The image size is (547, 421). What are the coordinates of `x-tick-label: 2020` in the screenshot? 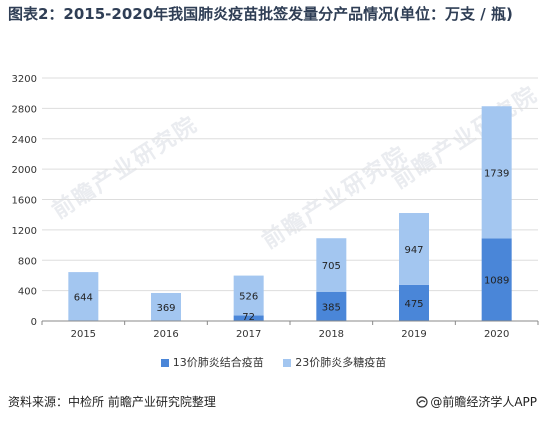 It's located at (496, 334).